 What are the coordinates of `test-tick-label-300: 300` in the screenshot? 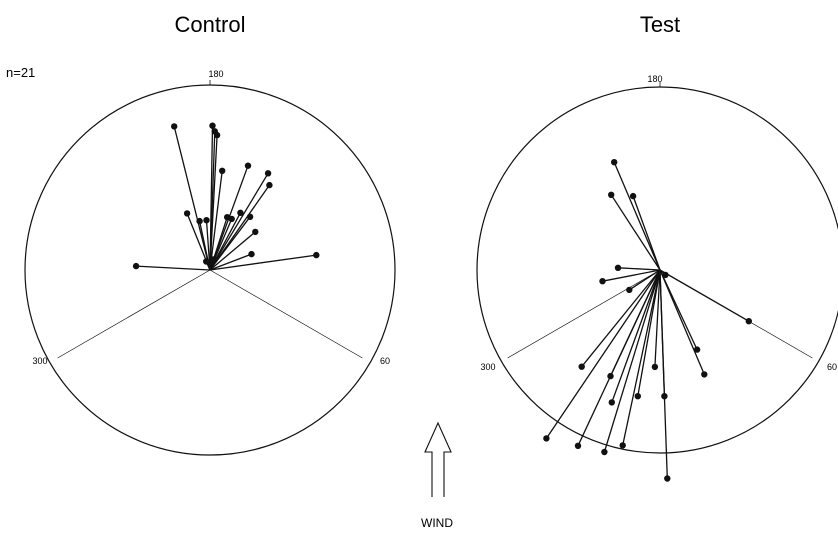 It's located at (487, 367).